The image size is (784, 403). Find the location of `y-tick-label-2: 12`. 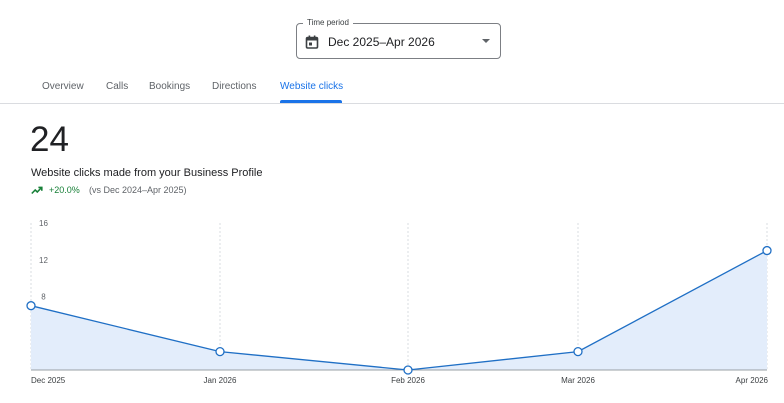

y-tick-label-2: 12 is located at coordinates (43, 260).